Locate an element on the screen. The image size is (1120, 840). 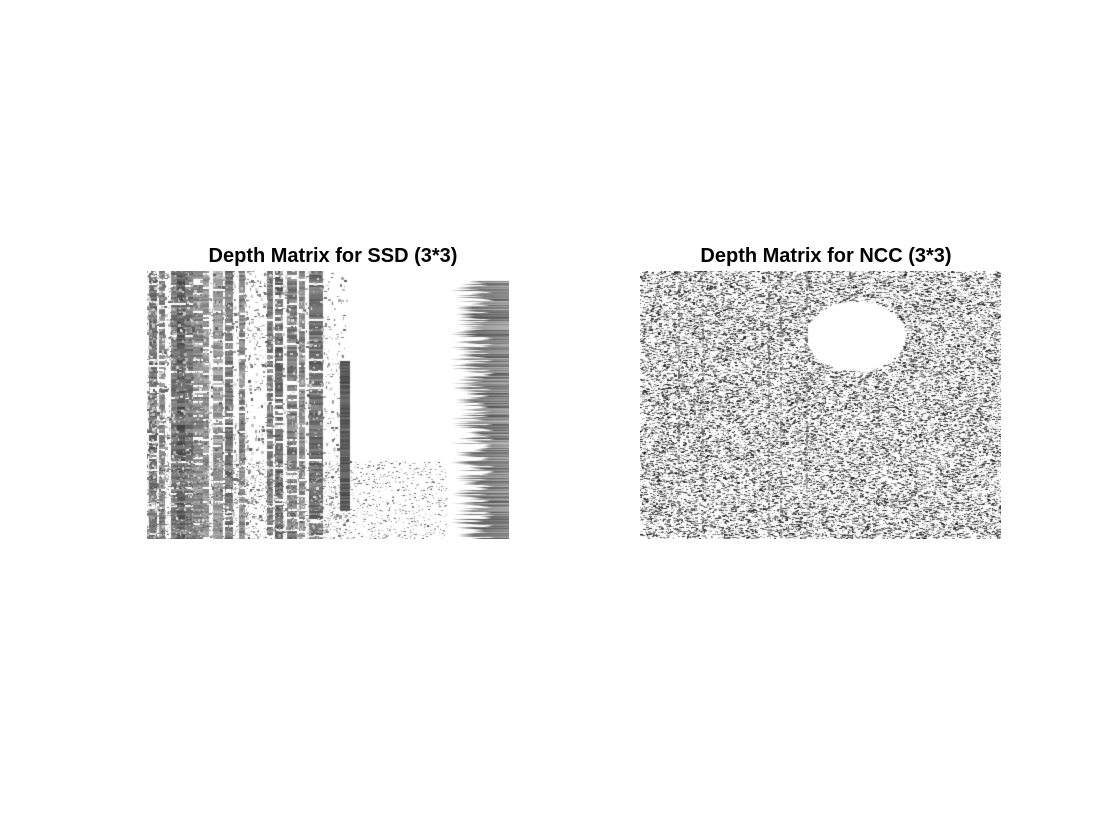
ssd-panel-title: Depth Matrix for SSD (3*3) is located at coordinates (333, 256).